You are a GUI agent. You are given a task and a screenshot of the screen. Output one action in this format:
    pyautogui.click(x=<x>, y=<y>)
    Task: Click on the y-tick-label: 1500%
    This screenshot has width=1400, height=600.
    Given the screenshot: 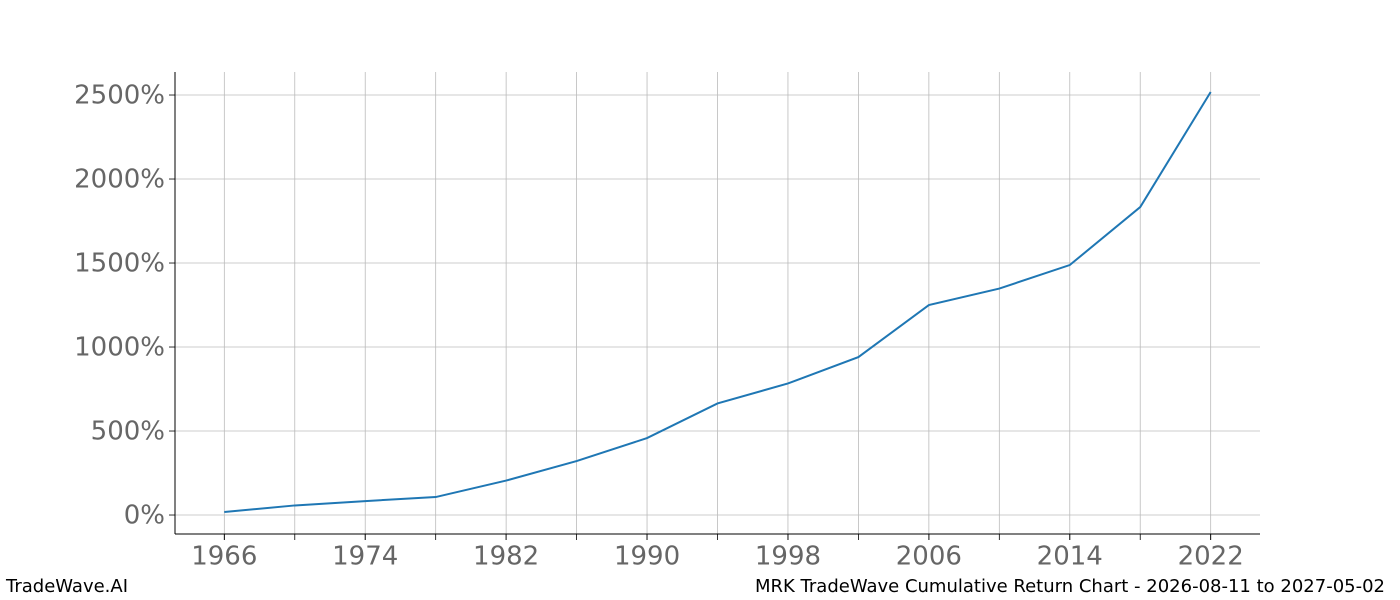 What is the action you would take?
    pyautogui.click(x=119, y=264)
    